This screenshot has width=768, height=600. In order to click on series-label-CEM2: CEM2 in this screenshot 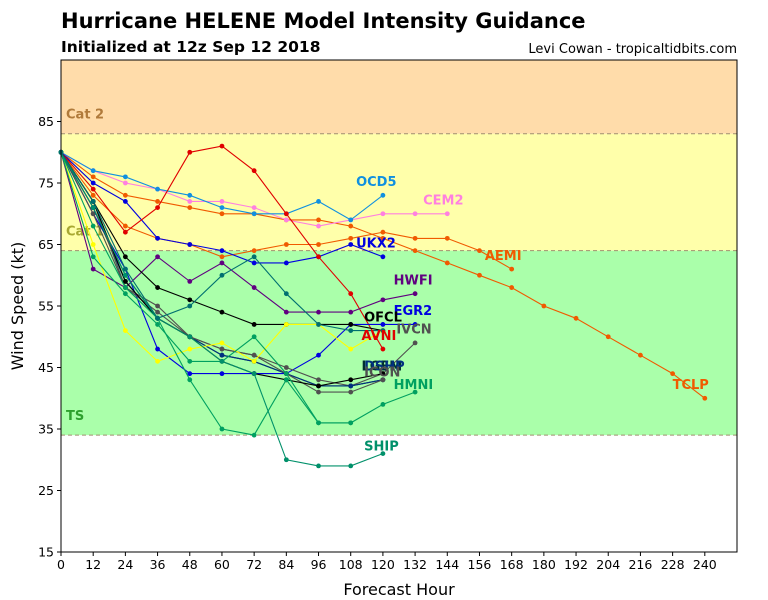, I will do `click(443, 201)`.